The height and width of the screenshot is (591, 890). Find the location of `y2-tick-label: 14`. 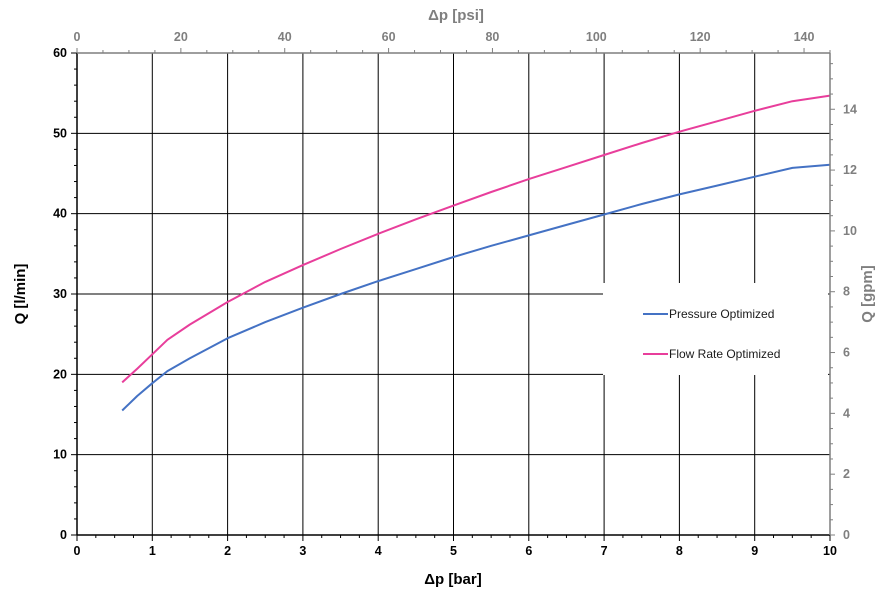

y2-tick-label: 14 is located at coordinates (850, 109).